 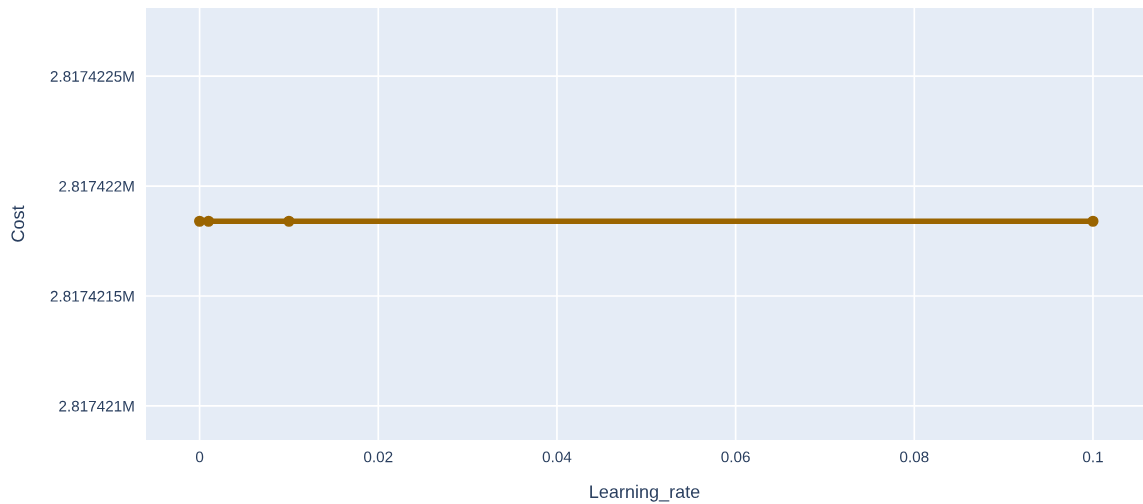 I want to click on x-axis-title: Learning_rate, so click(x=645, y=493).